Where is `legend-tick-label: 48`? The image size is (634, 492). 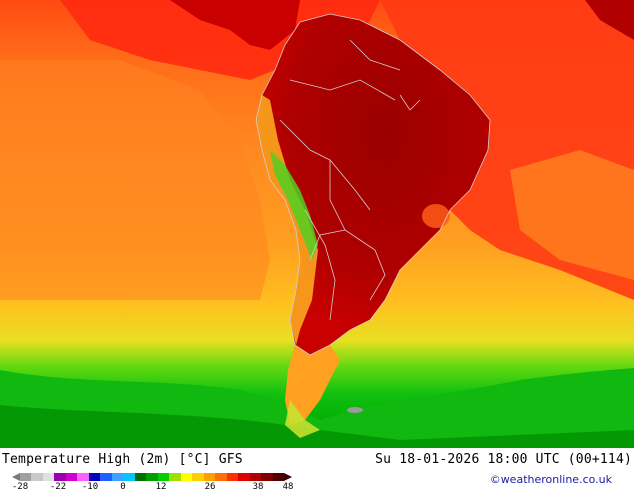
legend-tick-label: 48 is located at coordinates (288, 487).